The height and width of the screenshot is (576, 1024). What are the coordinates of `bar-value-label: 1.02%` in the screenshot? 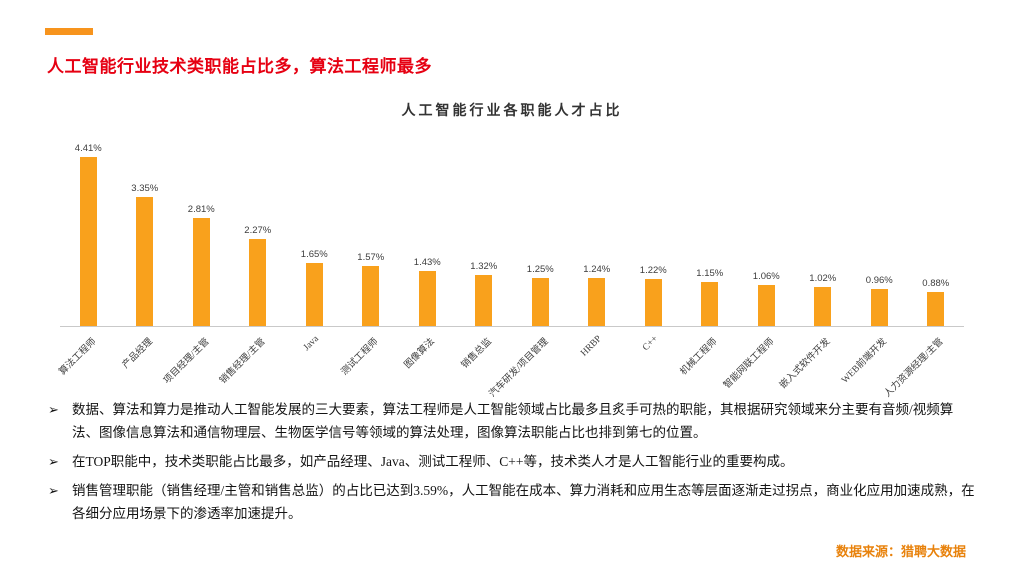 It's located at (823, 278).